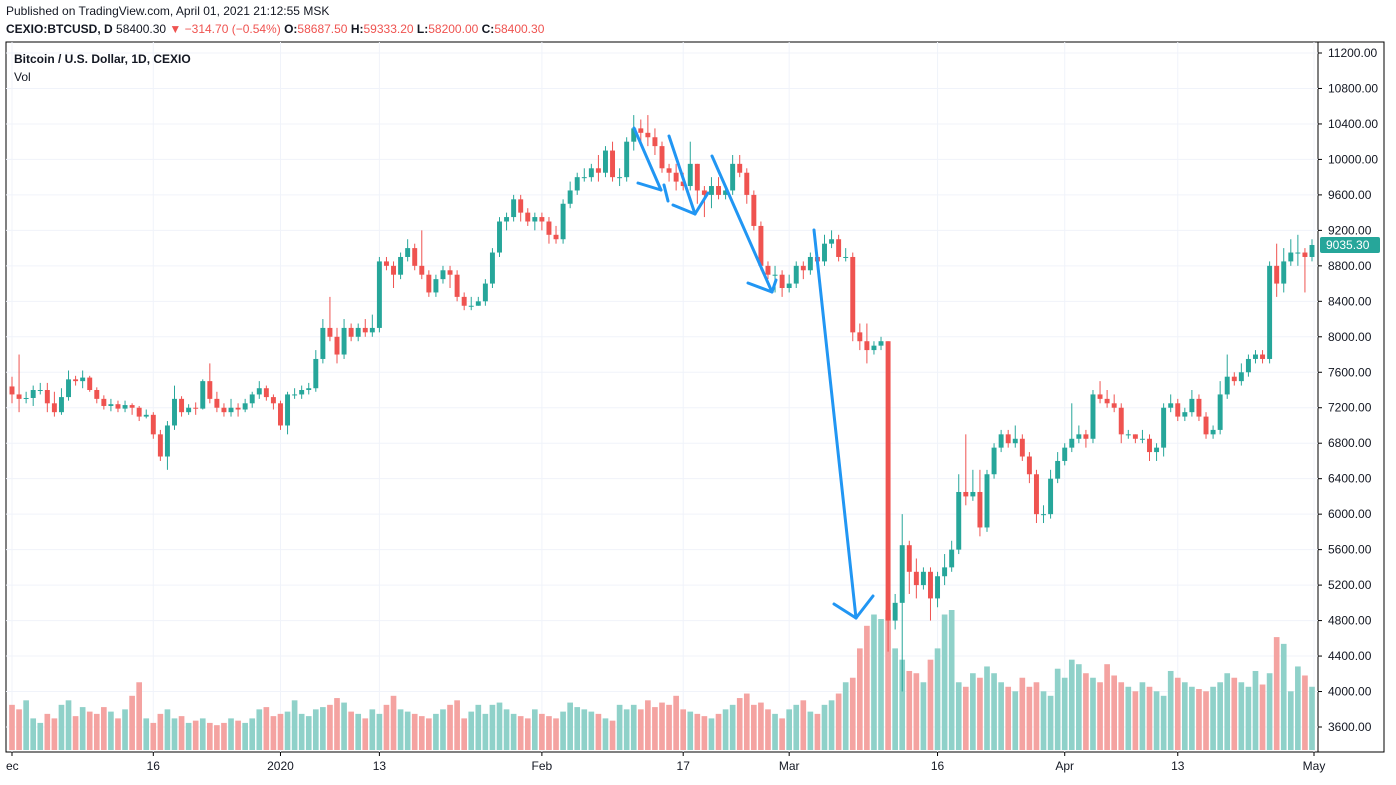 This screenshot has height=785, width=1396. What do you see at coordinates (488, 29) in the screenshot?
I see `close-label: C:` at bounding box center [488, 29].